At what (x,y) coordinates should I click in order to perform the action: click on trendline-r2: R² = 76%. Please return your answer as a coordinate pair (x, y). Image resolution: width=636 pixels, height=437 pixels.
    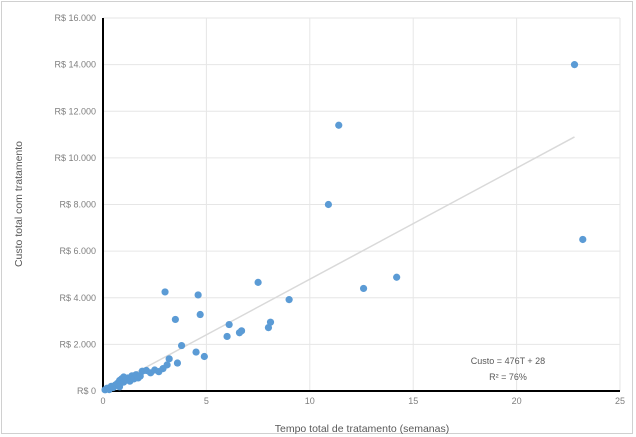
    Looking at the image, I should click on (508, 377).